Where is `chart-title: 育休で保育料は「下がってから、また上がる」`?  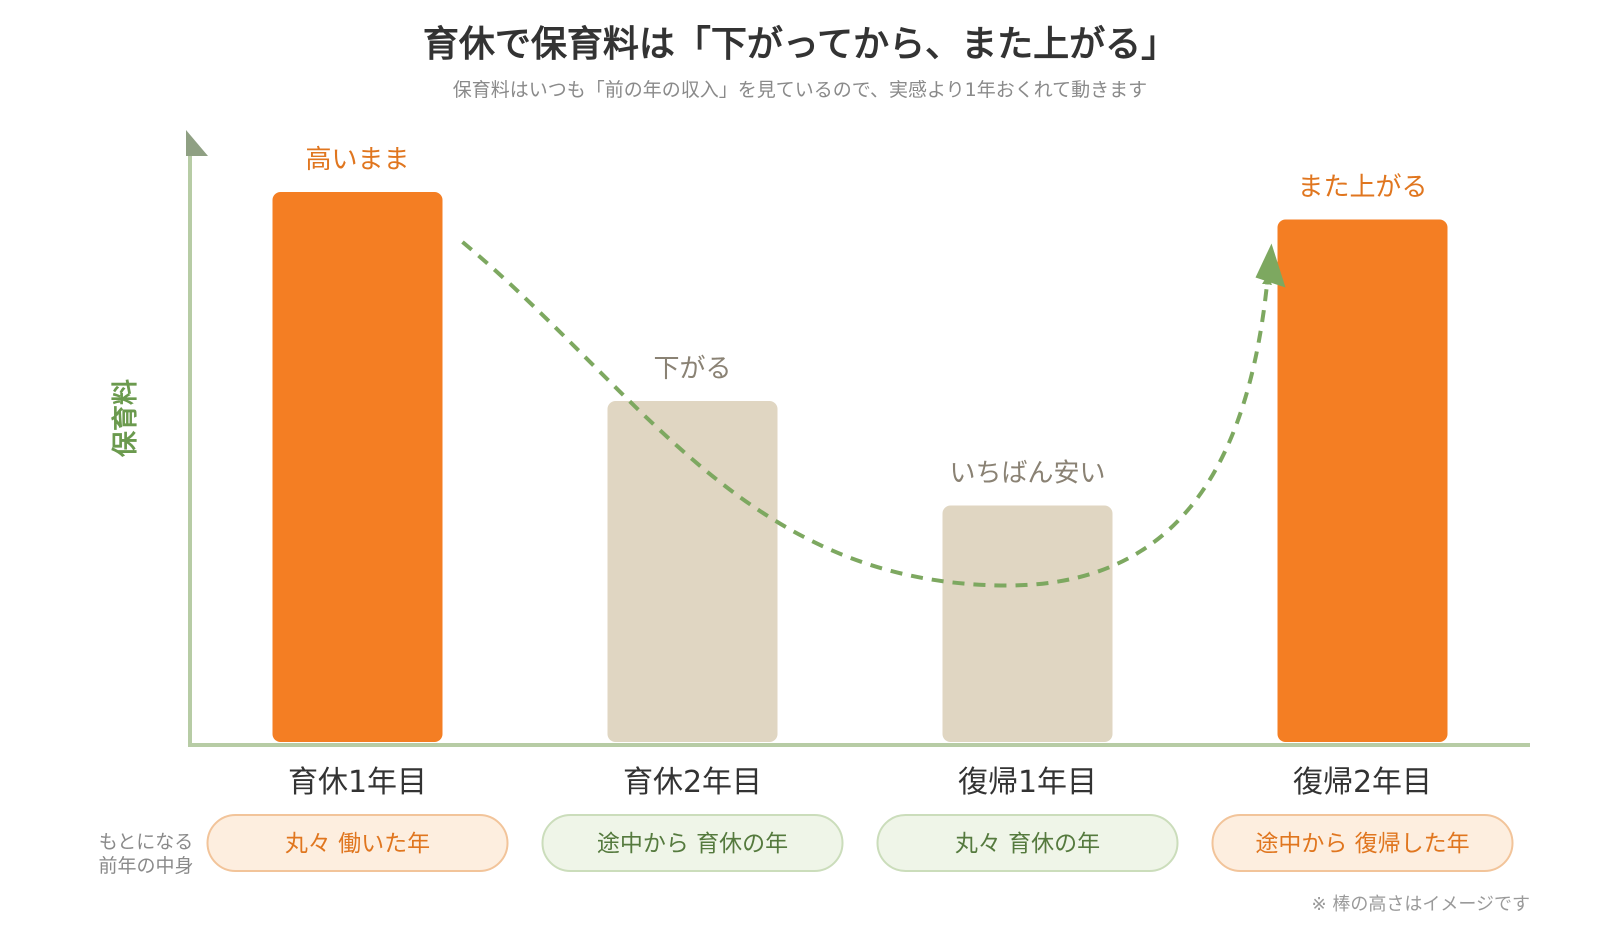 chart-title: 育休で保育料は「下がってから、また上がる」 is located at coordinates (800, 44).